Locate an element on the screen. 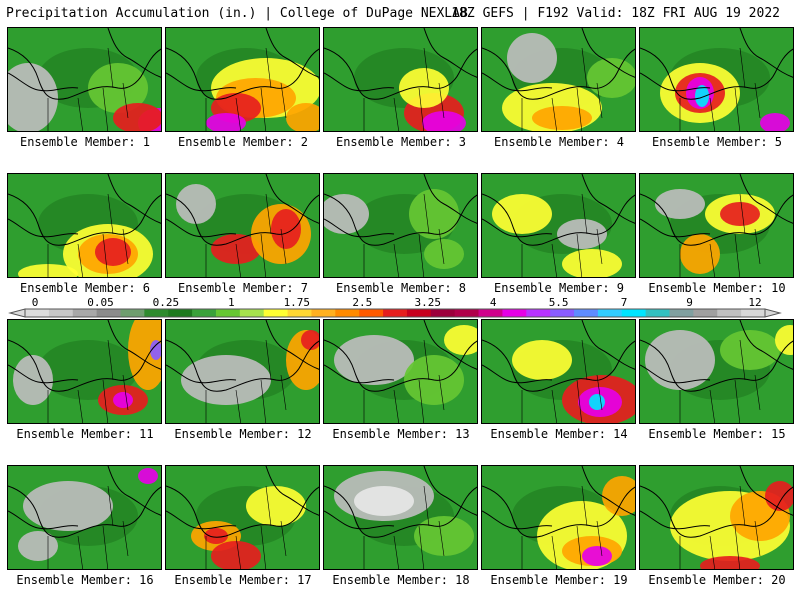 The image size is (800, 600). legend-tick-label: 0 is located at coordinates (35, 302).